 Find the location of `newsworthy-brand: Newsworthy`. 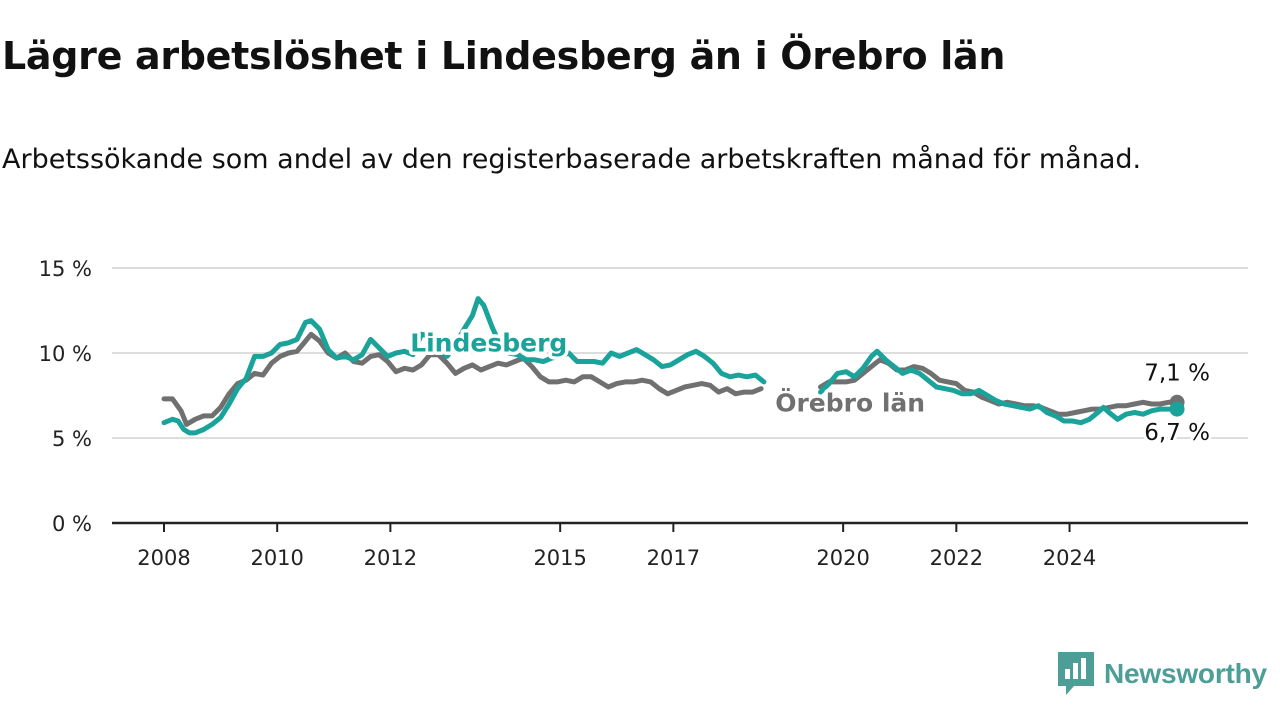

newsworthy-brand: Newsworthy is located at coordinates (1162, 674).